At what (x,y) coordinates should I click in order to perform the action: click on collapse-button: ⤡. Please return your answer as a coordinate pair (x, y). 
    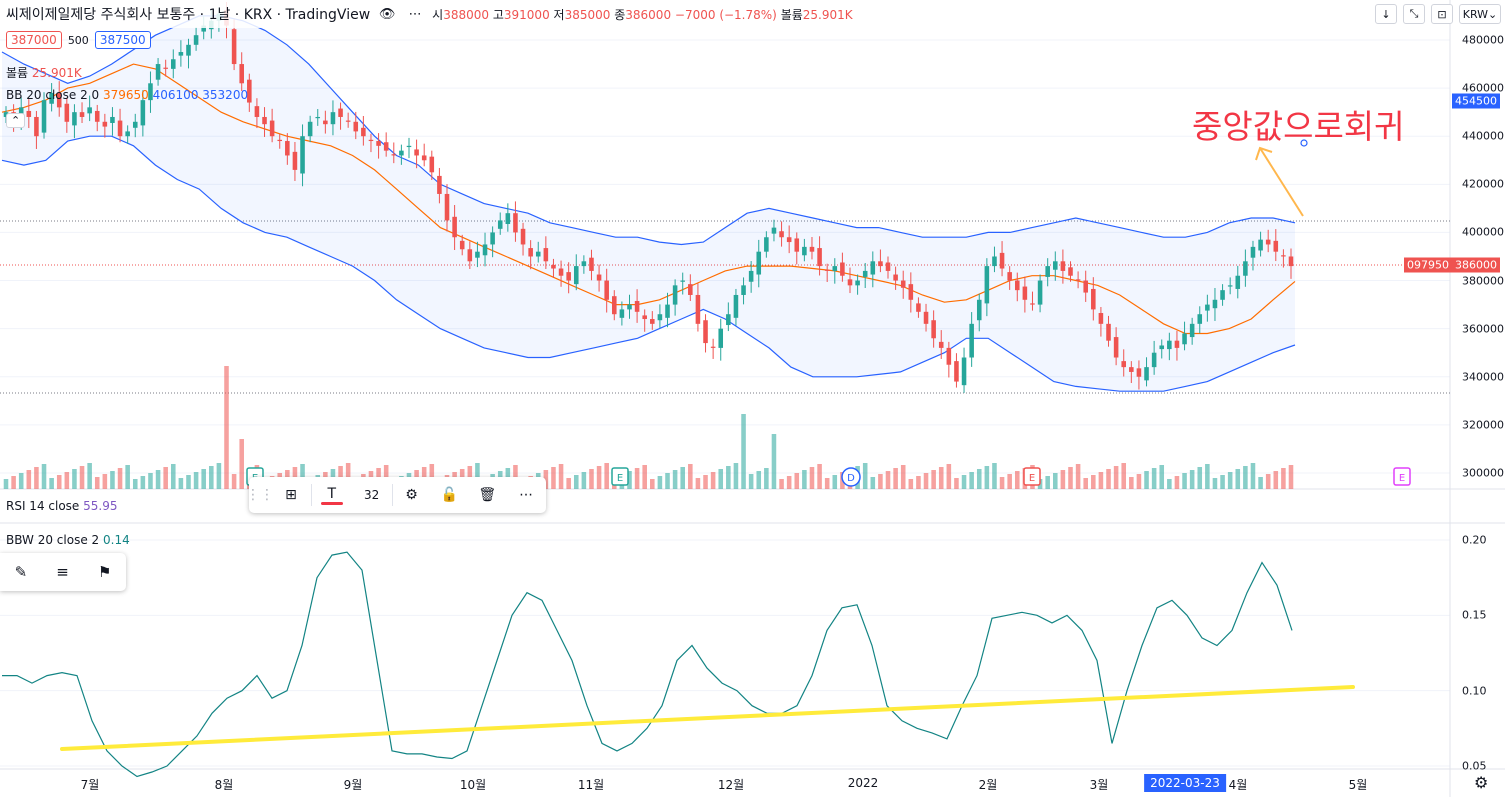
    Looking at the image, I should click on (1414, 14).